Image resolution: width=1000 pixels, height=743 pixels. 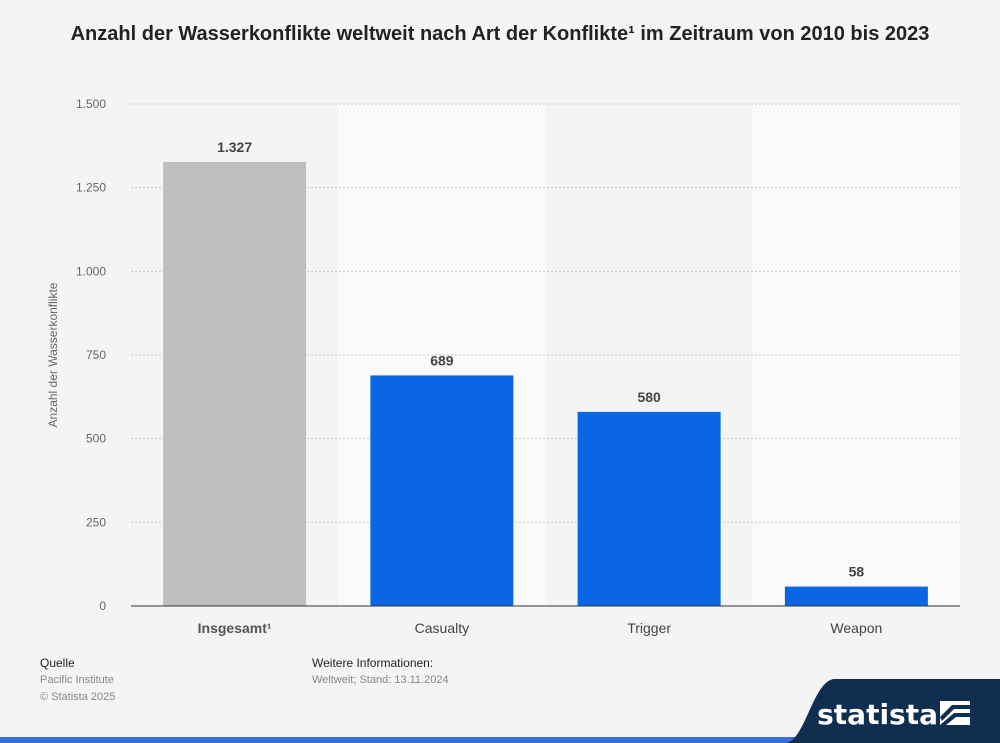 What do you see at coordinates (96, 522) in the screenshot?
I see `y-tick-label: 250` at bounding box center [96, 522].